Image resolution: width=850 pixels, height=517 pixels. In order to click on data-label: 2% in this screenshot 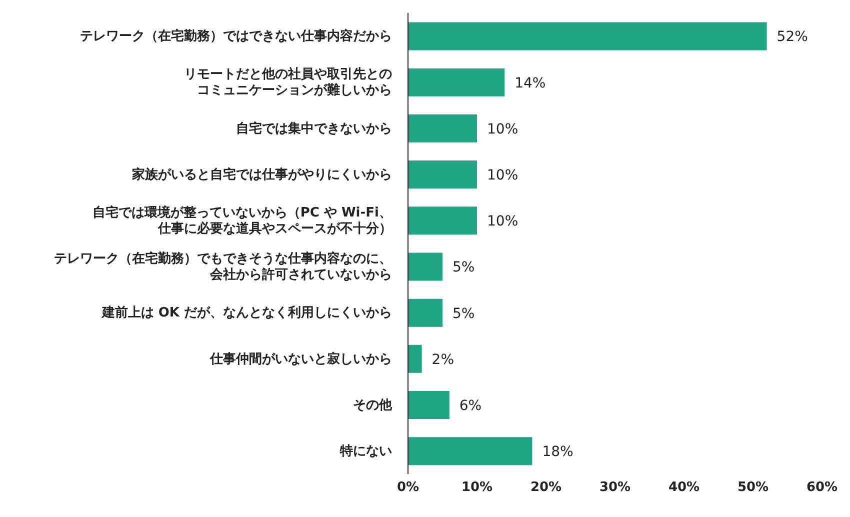, I will do `click(443, 360)`.